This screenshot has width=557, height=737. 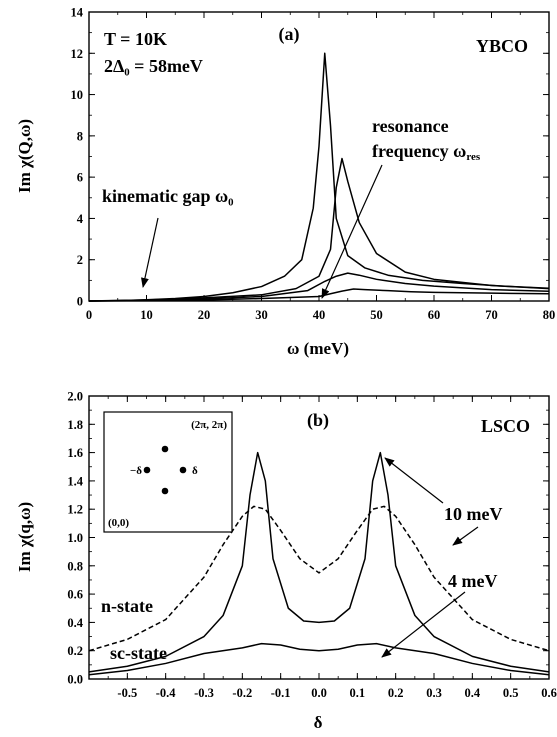 What do you see at coordinates (414, 480) in the screenshot?
I see `arrow-10mev-peak` at bounding box center [414, 480].